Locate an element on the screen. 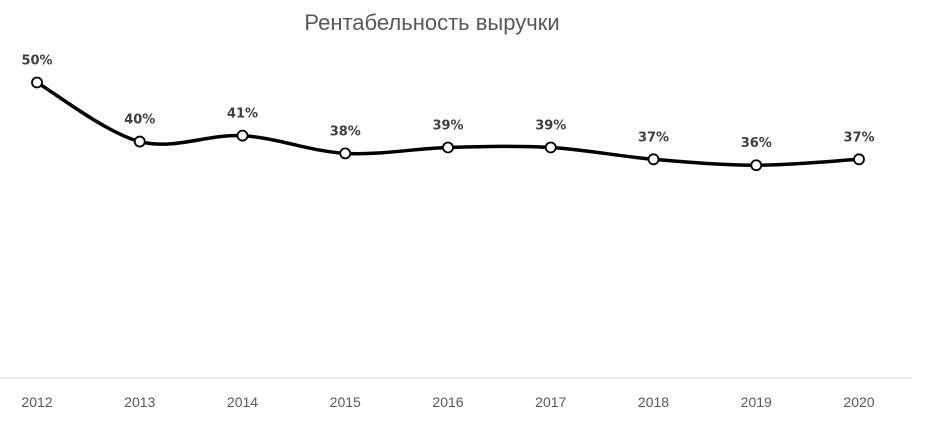 This screenshot has width=928, height=422. data-point-2019 is located at coordinates (756, 165).